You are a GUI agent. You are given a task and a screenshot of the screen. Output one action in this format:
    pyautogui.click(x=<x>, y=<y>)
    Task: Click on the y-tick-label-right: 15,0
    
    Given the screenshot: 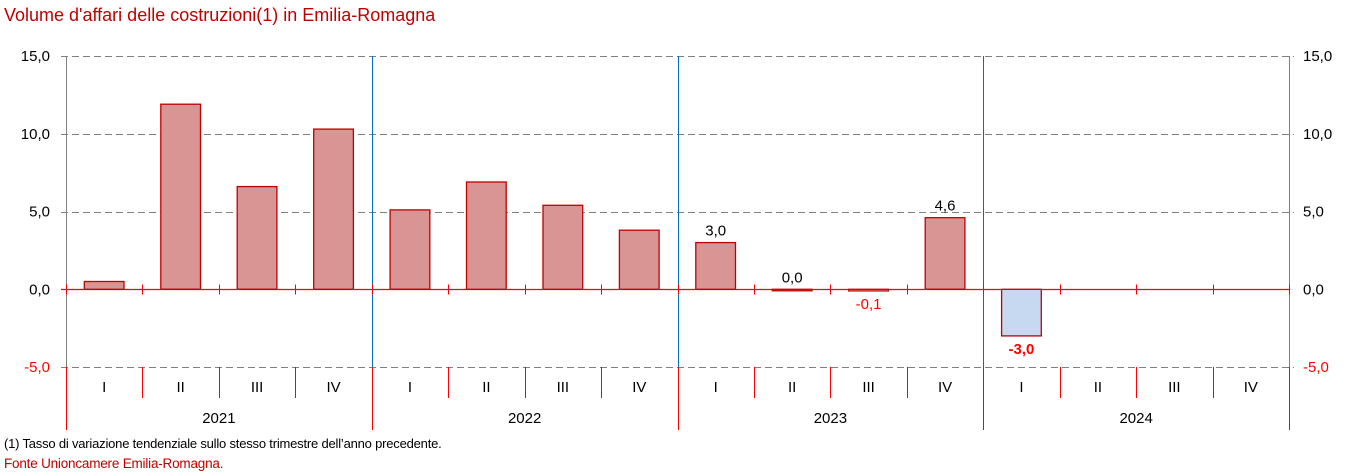 What is the action you would take?
    pyautogui.click(x=1317, y=56)
    